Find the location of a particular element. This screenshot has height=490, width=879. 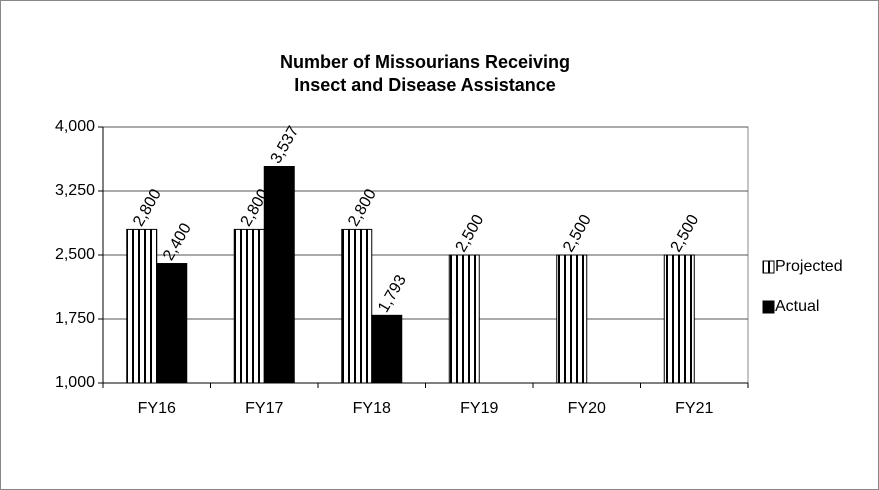

x-tick-label: FY20 is located at coordinates (587, 408).